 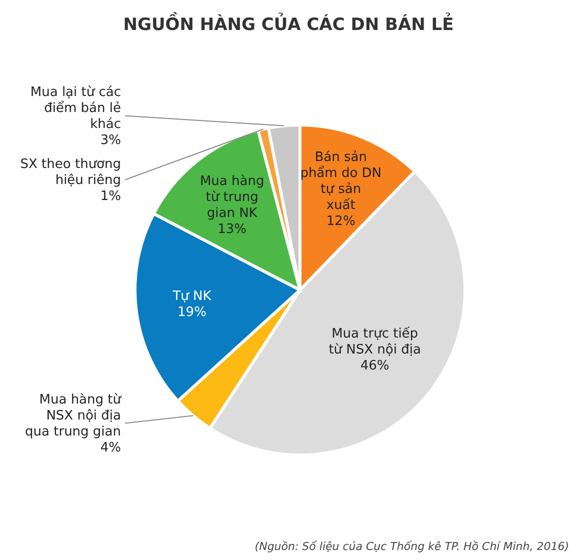 I want to click on chart-title: NGUỒN HÀNG CỦA CÁC DN BÁN LẺ, so click(x=288, y=23).